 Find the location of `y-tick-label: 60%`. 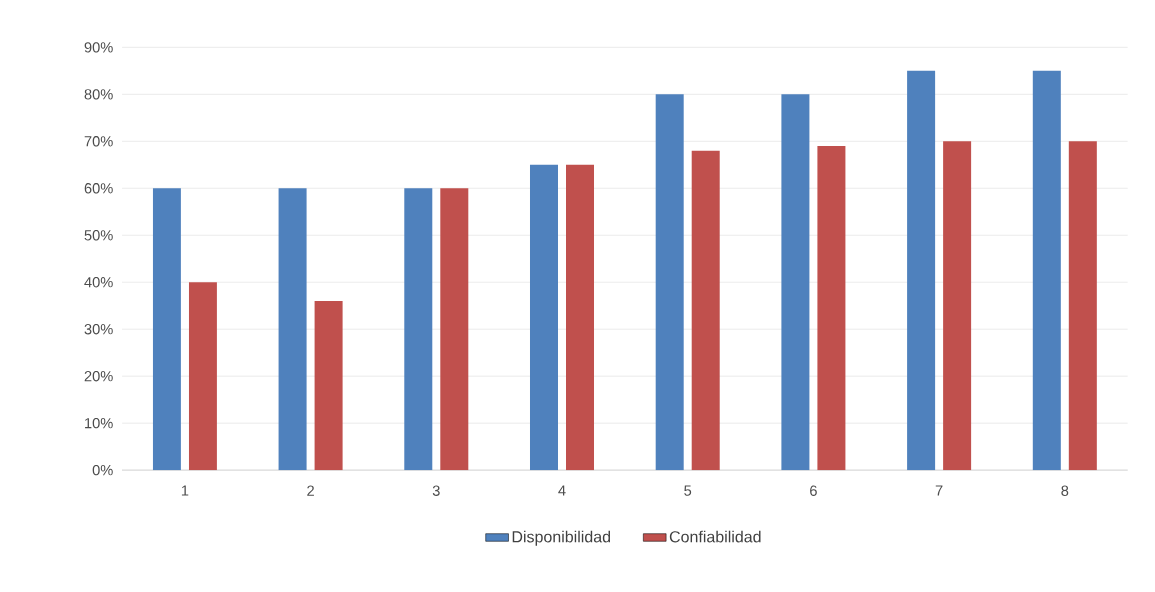

y-tick-label: 60% is located at coordinates (98, 188).